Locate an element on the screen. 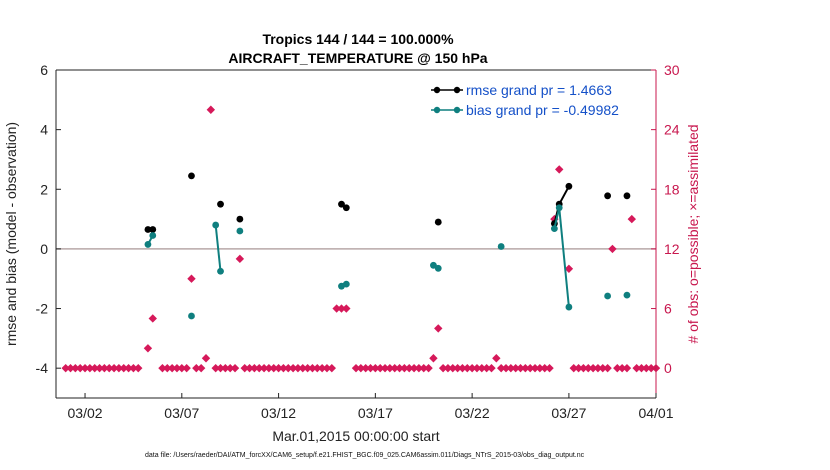  legend-label-bias: bias grand pr = -0.49982 is located at coordinates (542, 110).